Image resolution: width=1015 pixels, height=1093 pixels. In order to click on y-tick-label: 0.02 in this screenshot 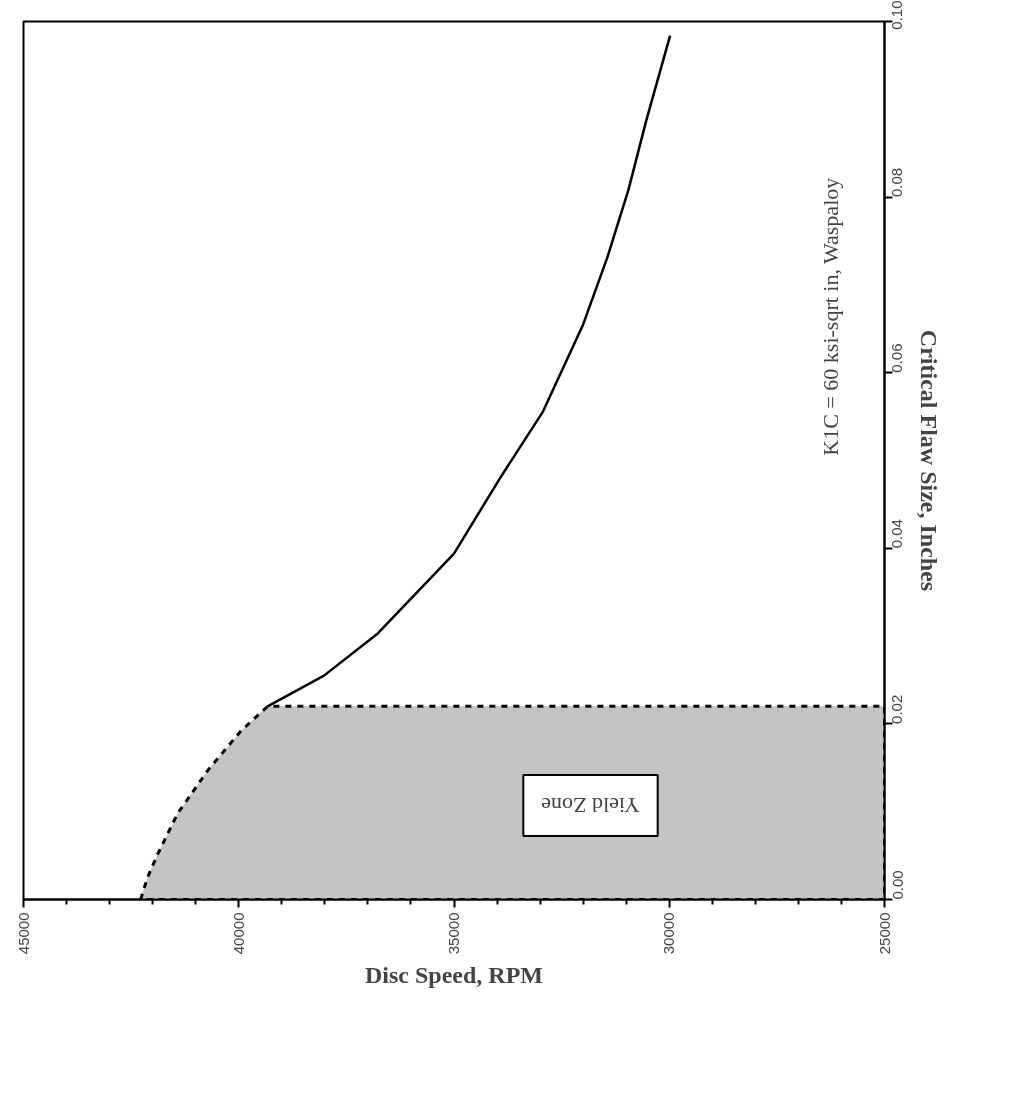, I will do `click(897, 709)`.